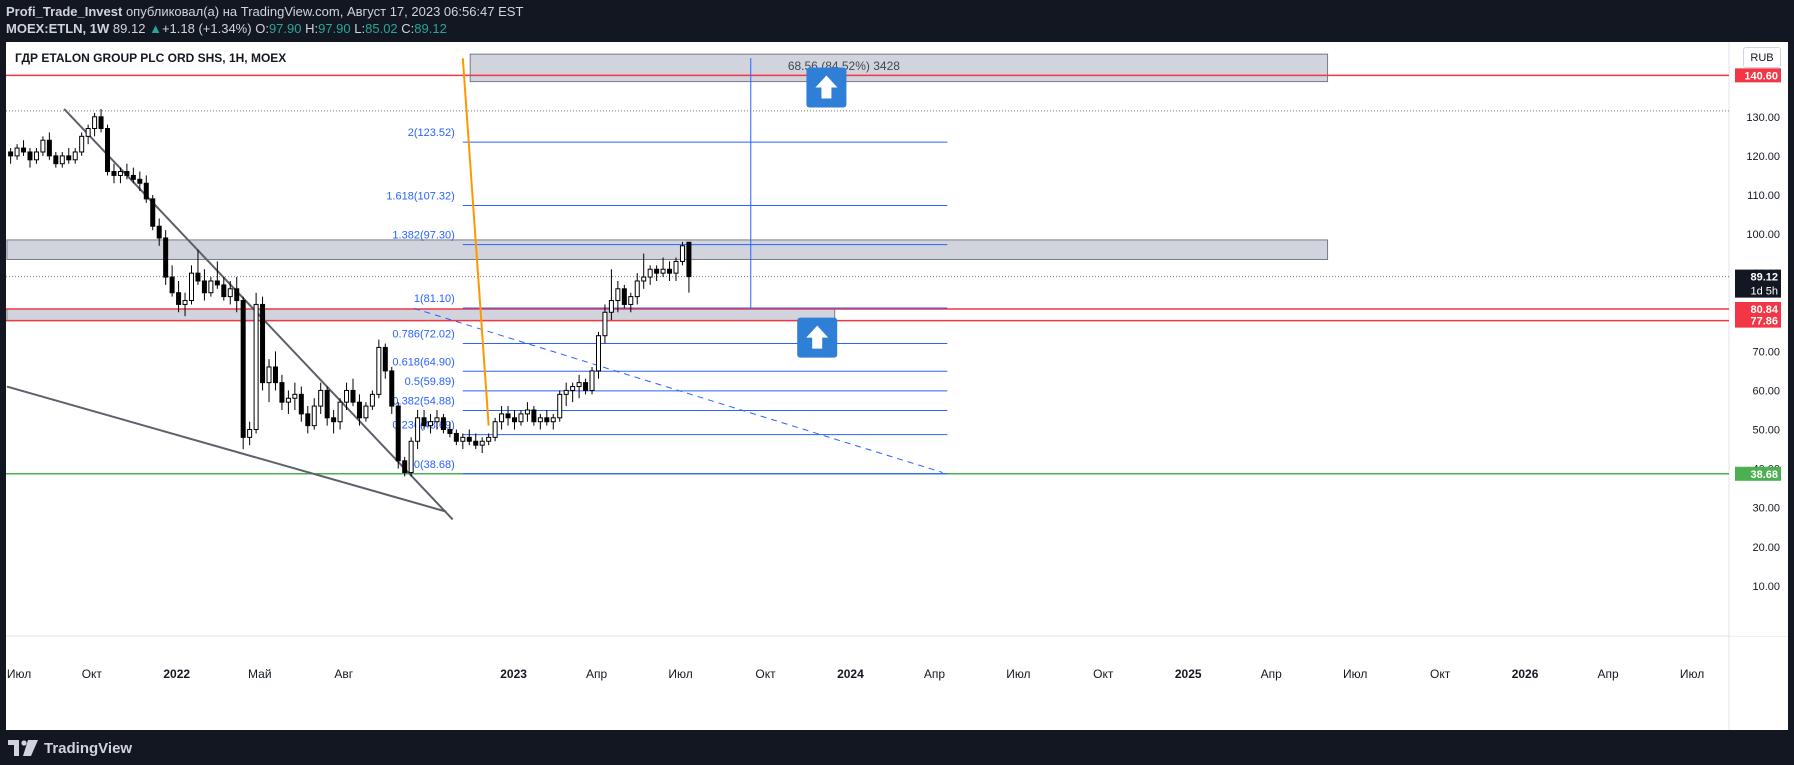  I want to click on time-tick-label: 2026, so click(1525, 674).